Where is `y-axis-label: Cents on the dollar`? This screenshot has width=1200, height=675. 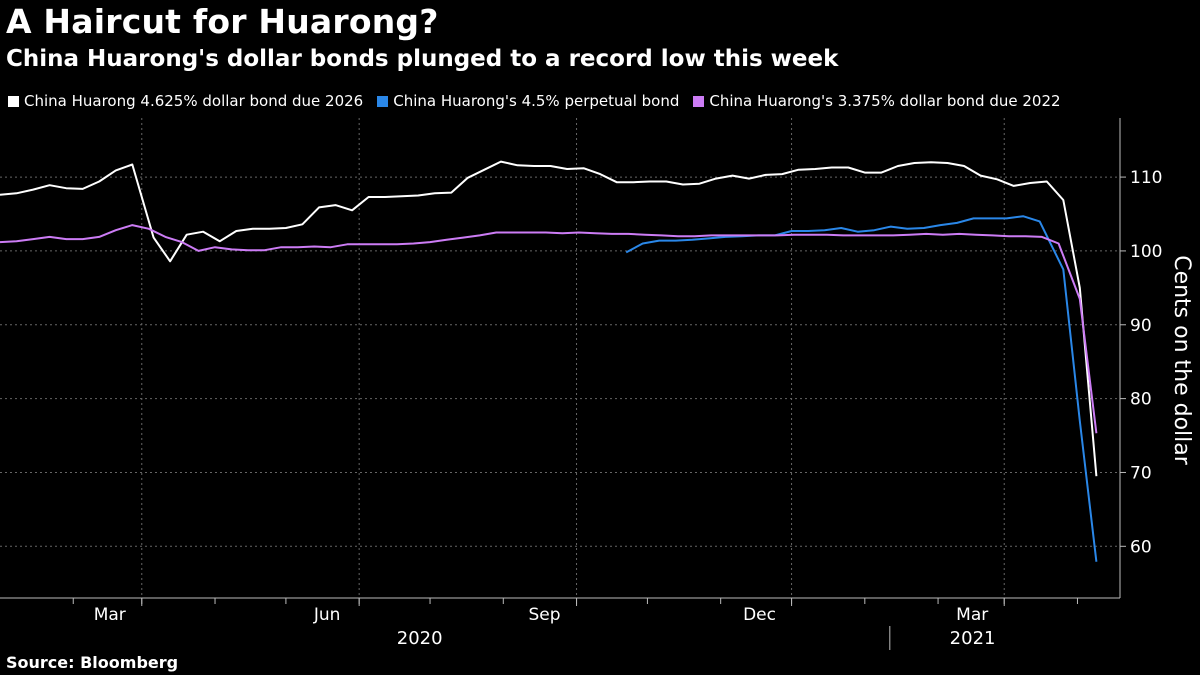 y-axis-label: Cents on the dollar is located at coordinates (1181, 360).